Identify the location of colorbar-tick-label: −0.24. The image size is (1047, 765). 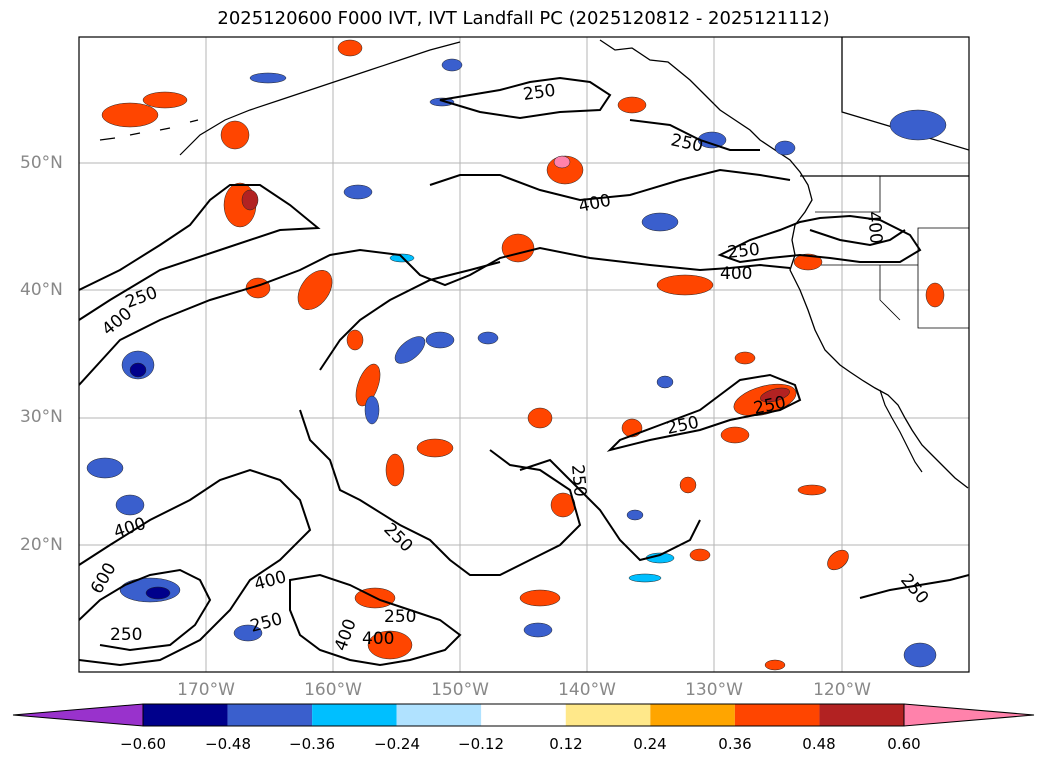
(397, 744).